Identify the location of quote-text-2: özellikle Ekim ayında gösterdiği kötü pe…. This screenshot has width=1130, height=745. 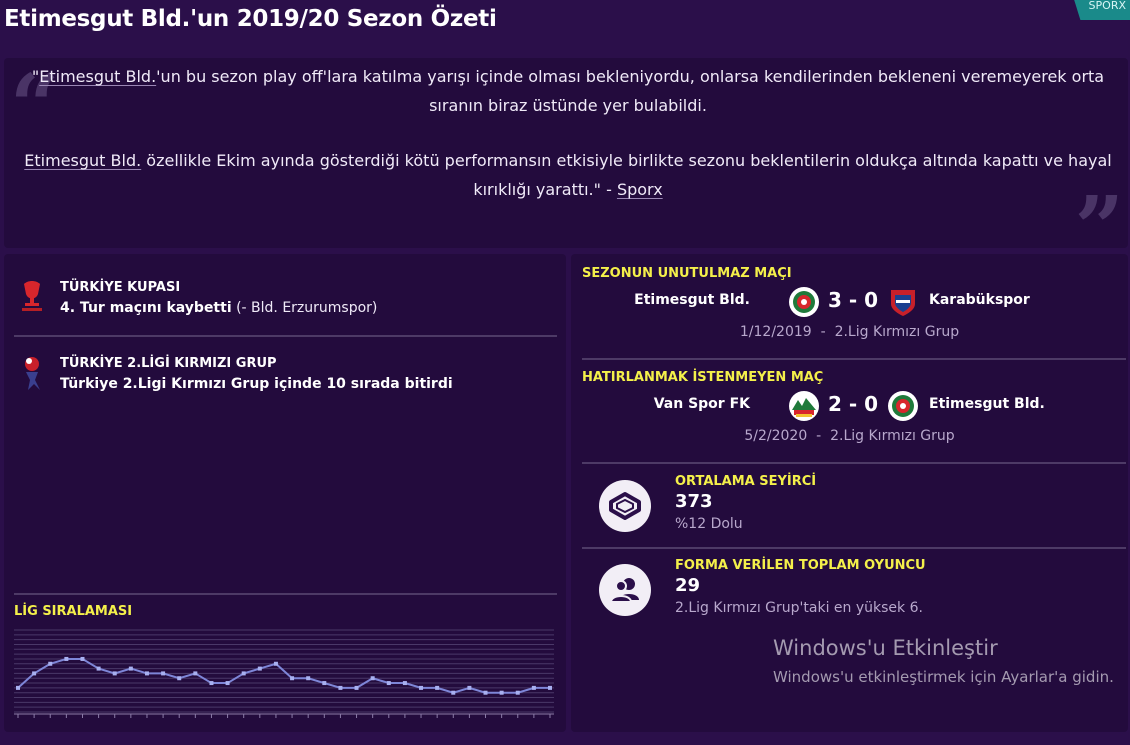
(626, 175).